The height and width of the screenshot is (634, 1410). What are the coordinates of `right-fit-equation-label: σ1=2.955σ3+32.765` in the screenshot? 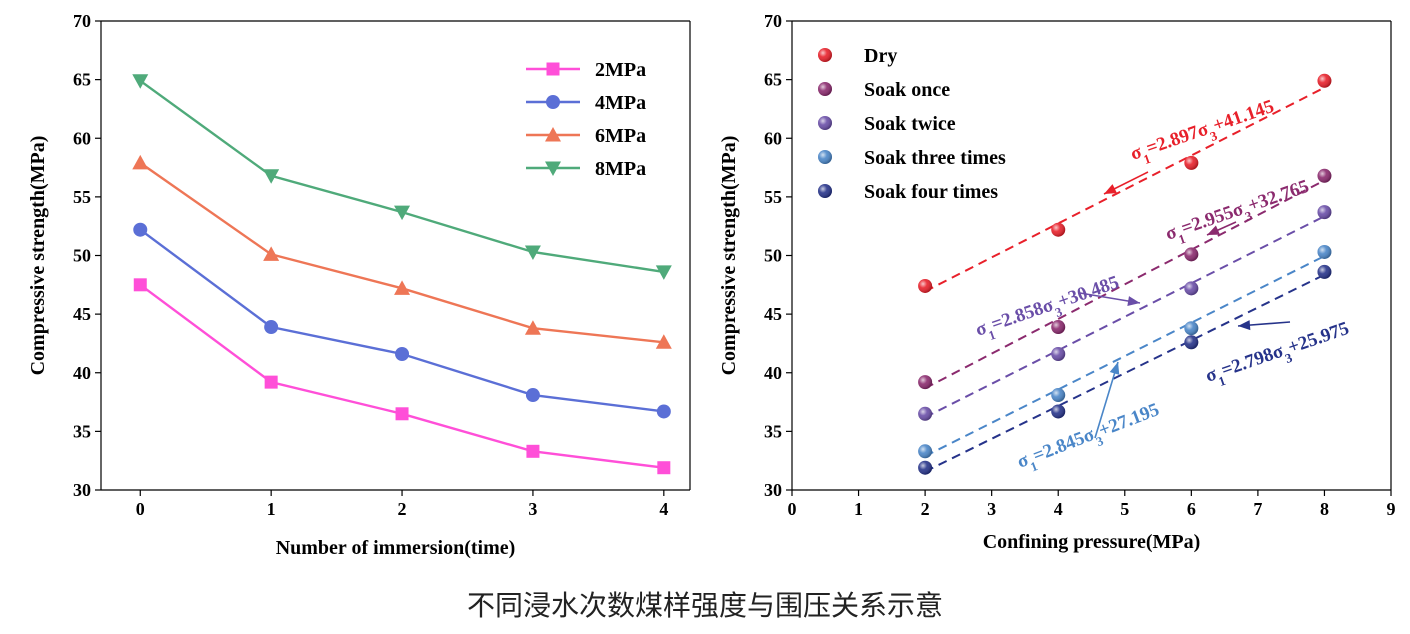 It's located at (1238, 213).